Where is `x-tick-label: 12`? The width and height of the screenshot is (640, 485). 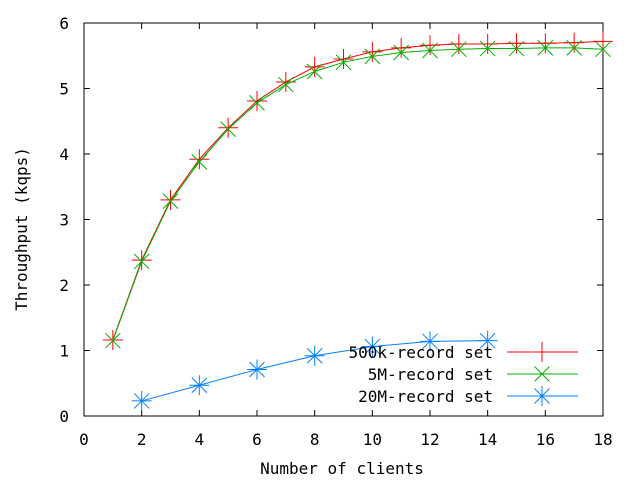
x-tick-label: 12 is located at coordinates (429, 439).